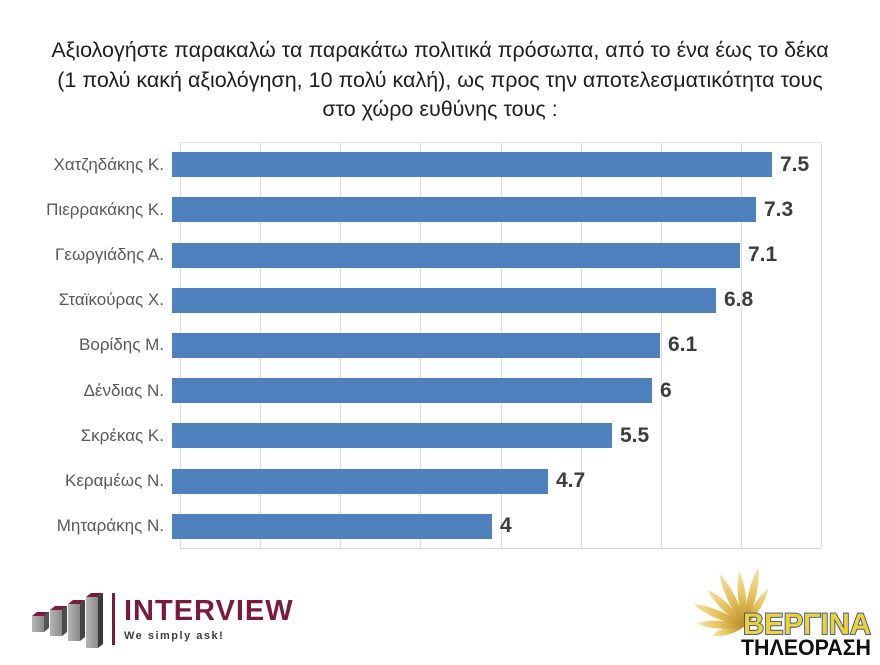 This screenshot has width=880, height=665. I want to click on interview-wordmark: INTERVIEW, so click(209, 610).